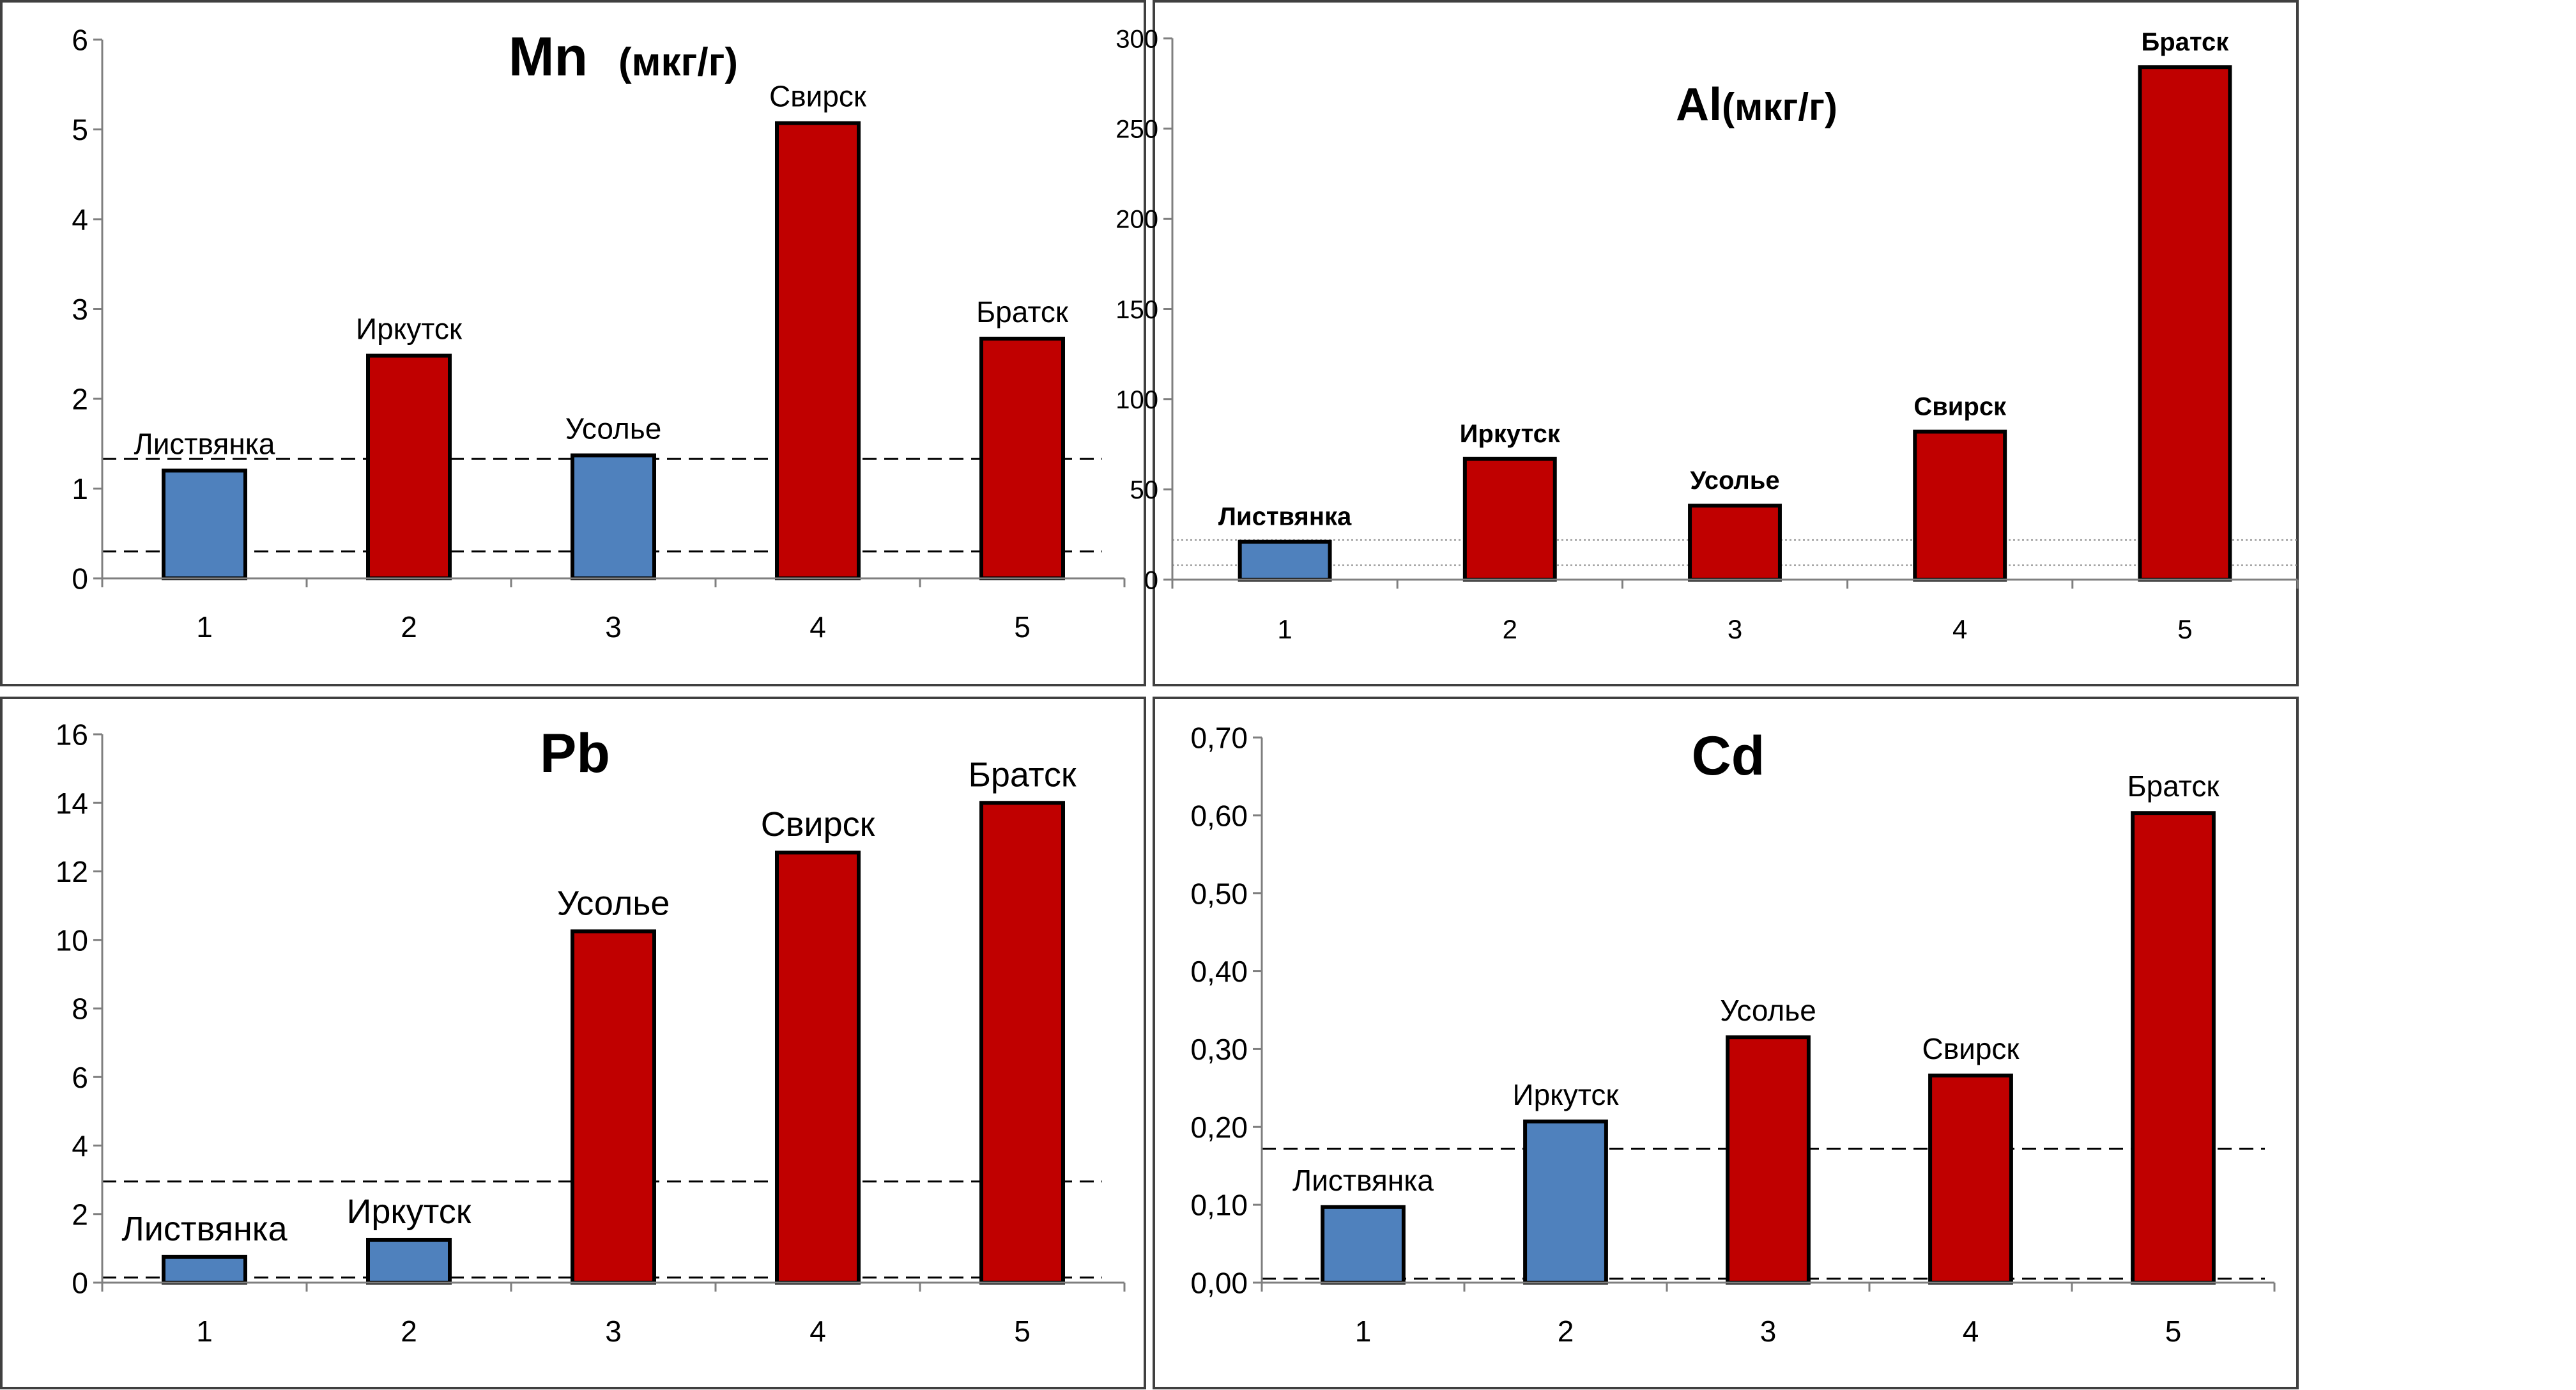  I want to click on chart-title: Cd, so click(1728, 756).